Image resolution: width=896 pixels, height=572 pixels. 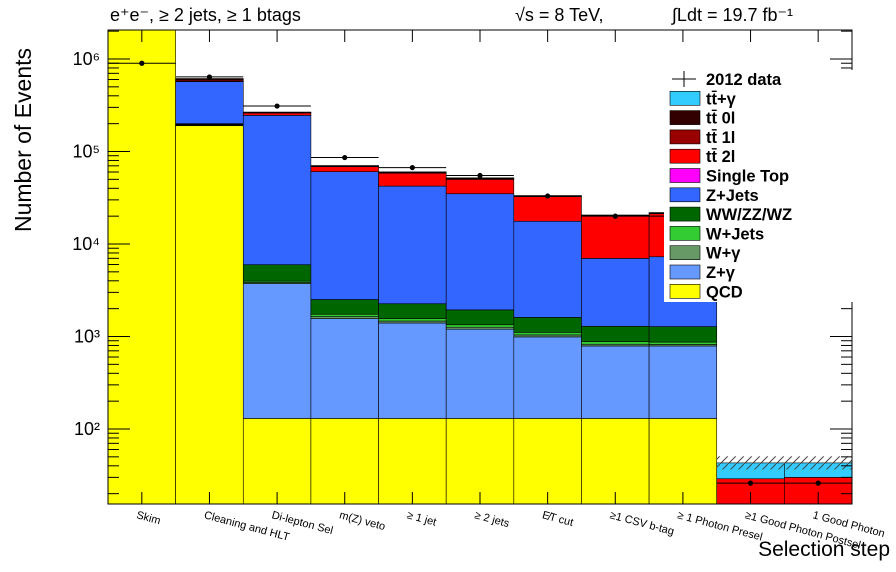 I want to click on svg-text: WW/ZZ/WZ, so click(x=749, y=215).